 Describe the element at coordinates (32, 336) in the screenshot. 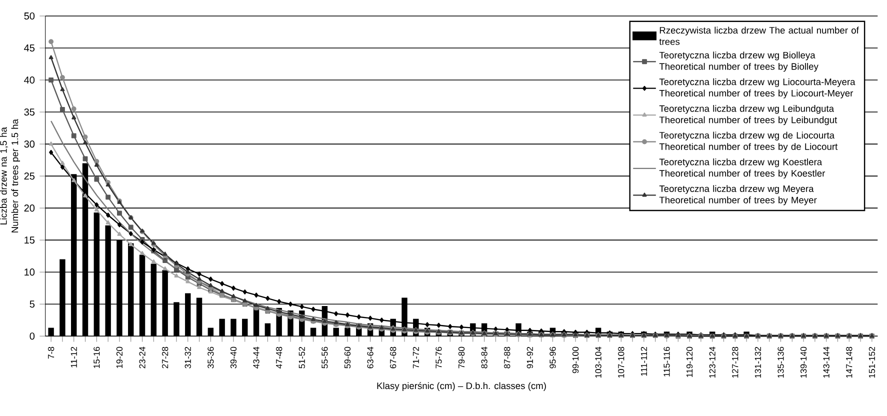

I see `y-tick-label: 0` at that location.